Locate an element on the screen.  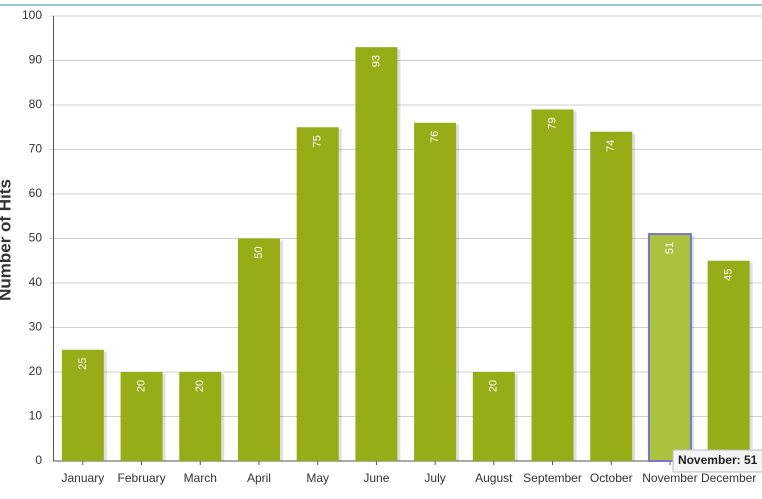
y-tick-label: 100 is located at coordinates (32, 15).